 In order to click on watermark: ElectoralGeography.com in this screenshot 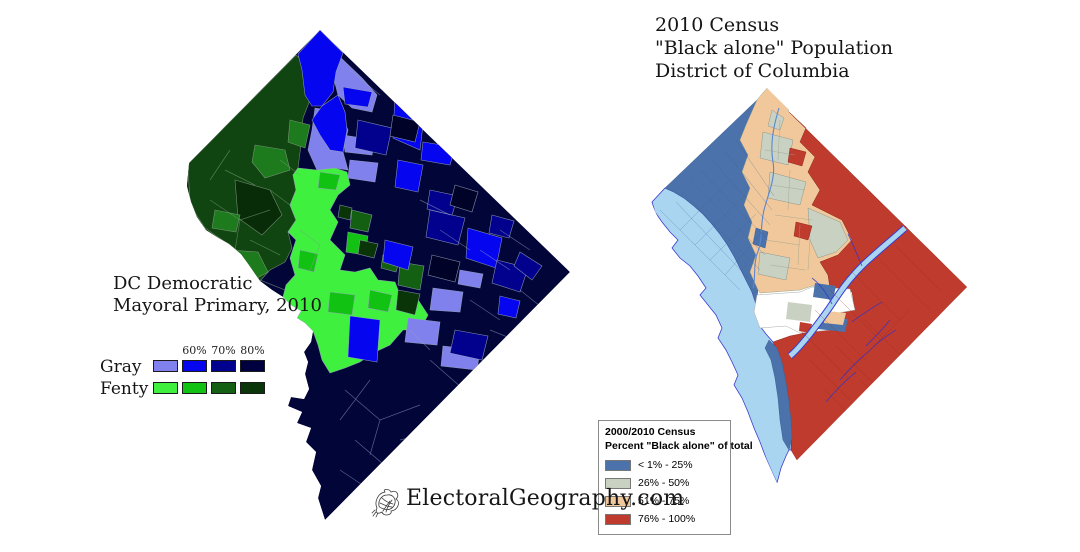, I will do `click(527, 503)`.